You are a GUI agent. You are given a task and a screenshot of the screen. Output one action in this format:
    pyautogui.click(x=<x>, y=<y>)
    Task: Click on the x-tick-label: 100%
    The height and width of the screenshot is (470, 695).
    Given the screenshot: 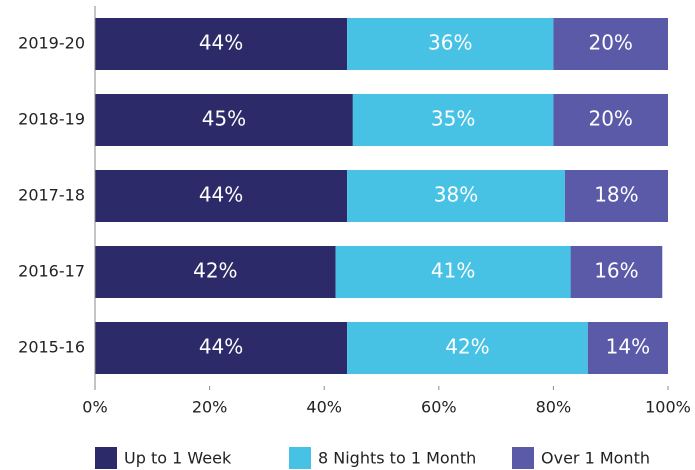 What is the action you would take?
    pyautogui.click(x=668, y=407)
    